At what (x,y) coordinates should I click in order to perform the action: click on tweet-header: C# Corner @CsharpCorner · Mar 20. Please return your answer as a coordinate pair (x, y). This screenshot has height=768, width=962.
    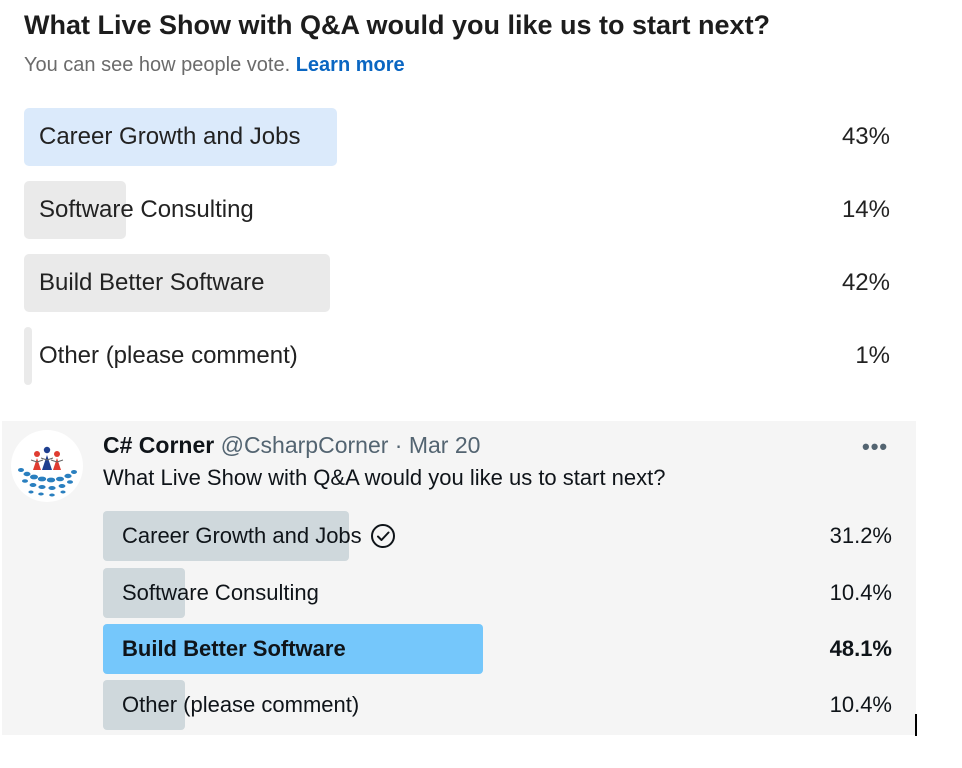
    Looking at the image, I should click on (291, 445).